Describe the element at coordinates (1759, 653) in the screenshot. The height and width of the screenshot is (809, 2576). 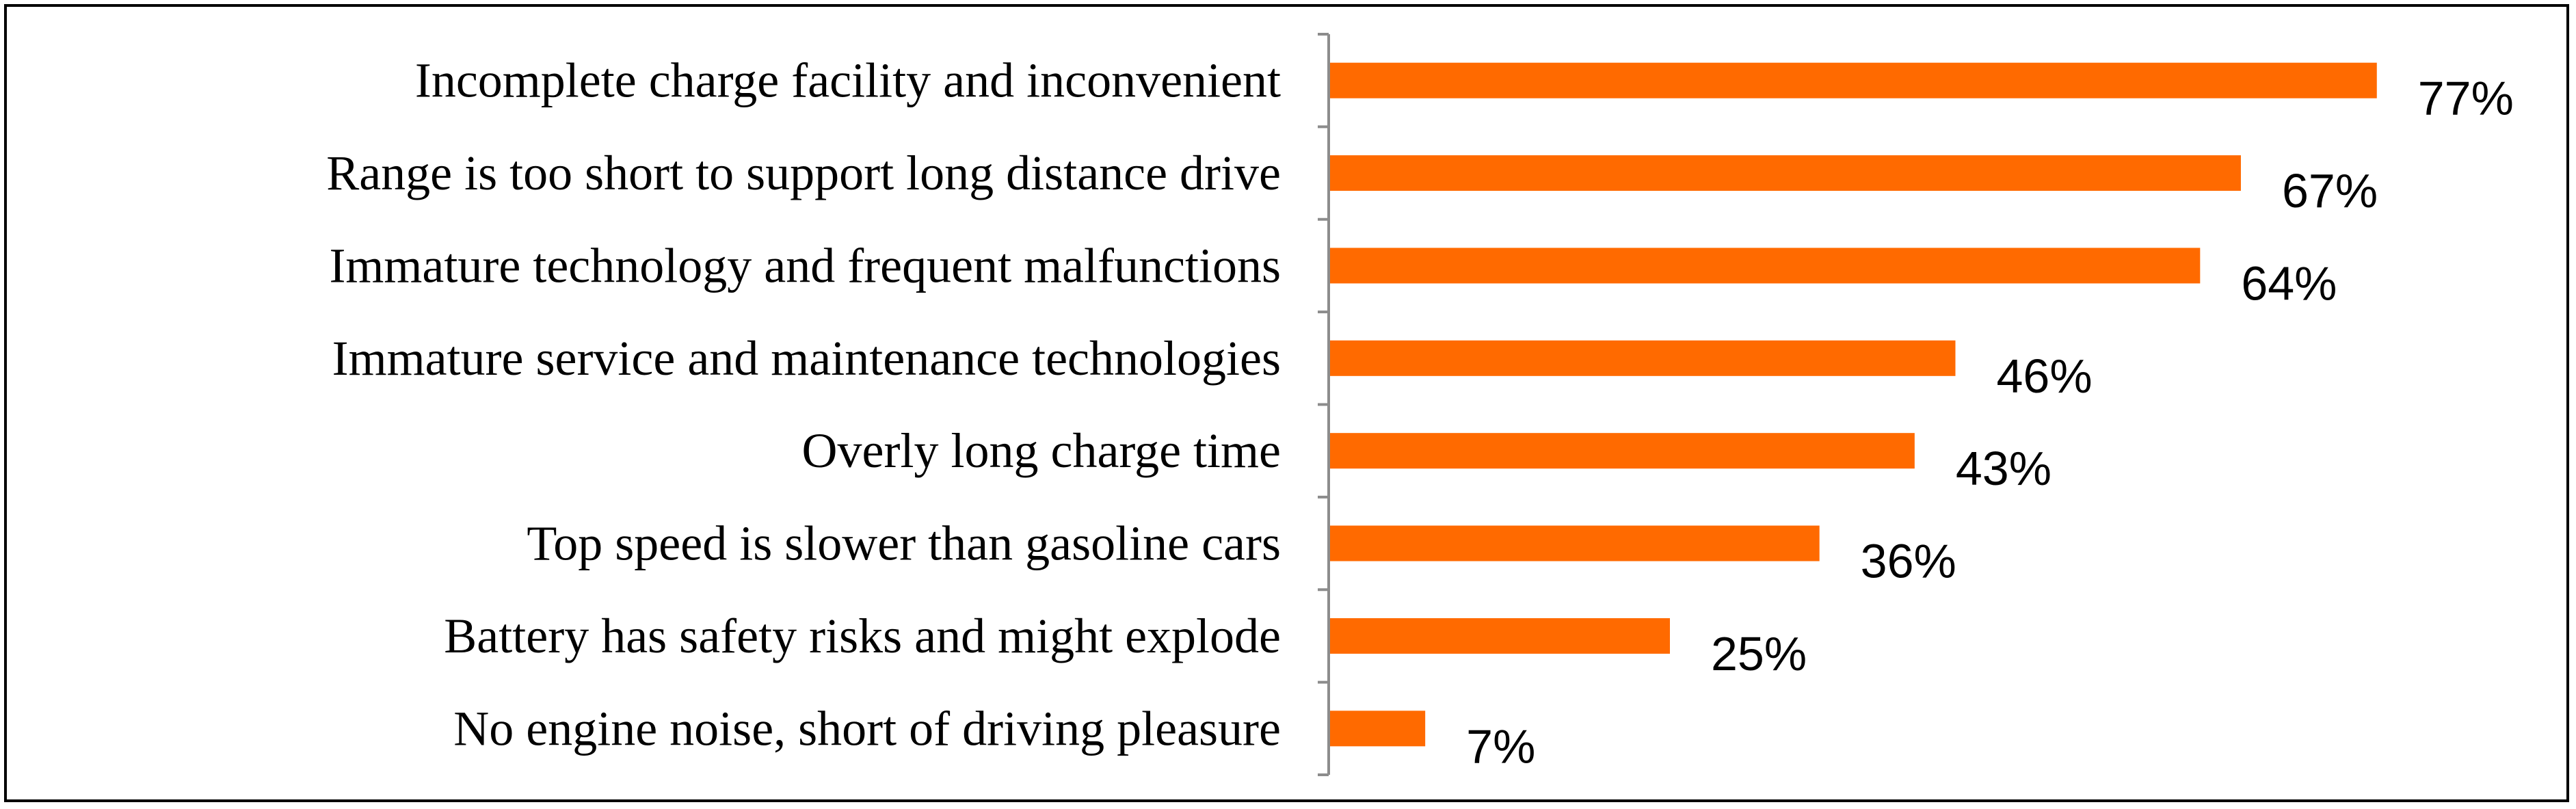
I see `data-label: 25%` at that location.